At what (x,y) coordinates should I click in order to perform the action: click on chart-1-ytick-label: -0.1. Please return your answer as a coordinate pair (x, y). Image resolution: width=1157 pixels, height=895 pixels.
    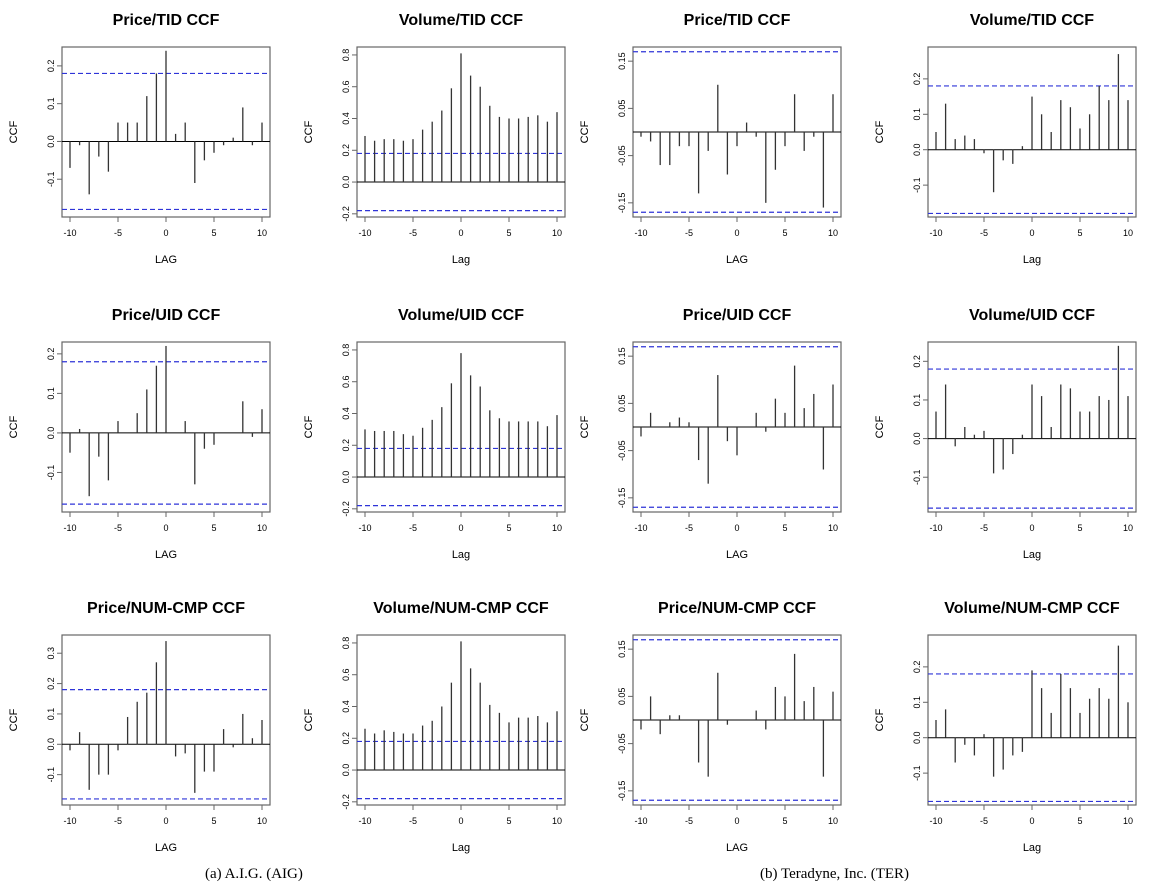
    Looking at the image, I should click on (51, 179).